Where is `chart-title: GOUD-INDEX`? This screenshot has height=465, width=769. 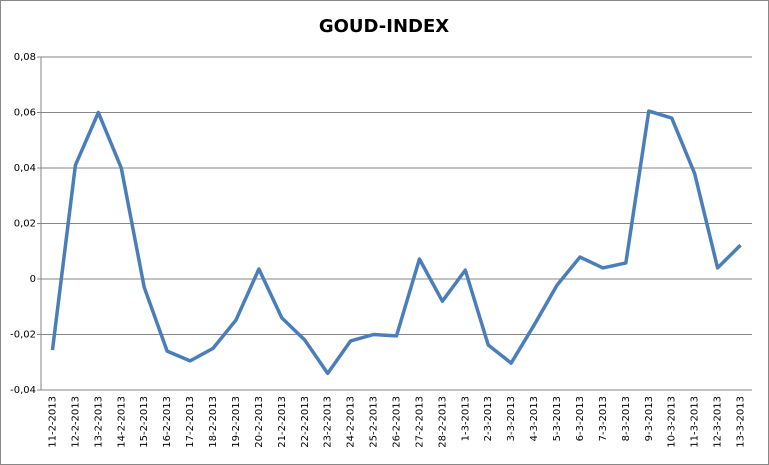
chart-title: GOUD-INDEX is located at coordinates (384, 26).